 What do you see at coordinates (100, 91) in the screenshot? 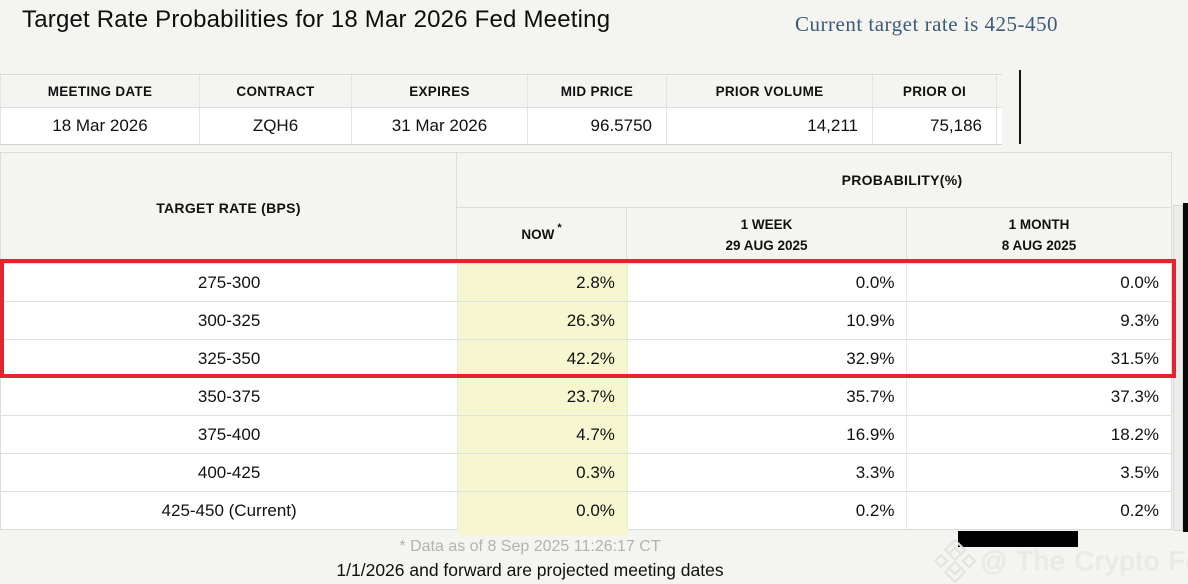
I see `column-header-meeting-date: MEETING DATE` at bounding box center [100, 91].